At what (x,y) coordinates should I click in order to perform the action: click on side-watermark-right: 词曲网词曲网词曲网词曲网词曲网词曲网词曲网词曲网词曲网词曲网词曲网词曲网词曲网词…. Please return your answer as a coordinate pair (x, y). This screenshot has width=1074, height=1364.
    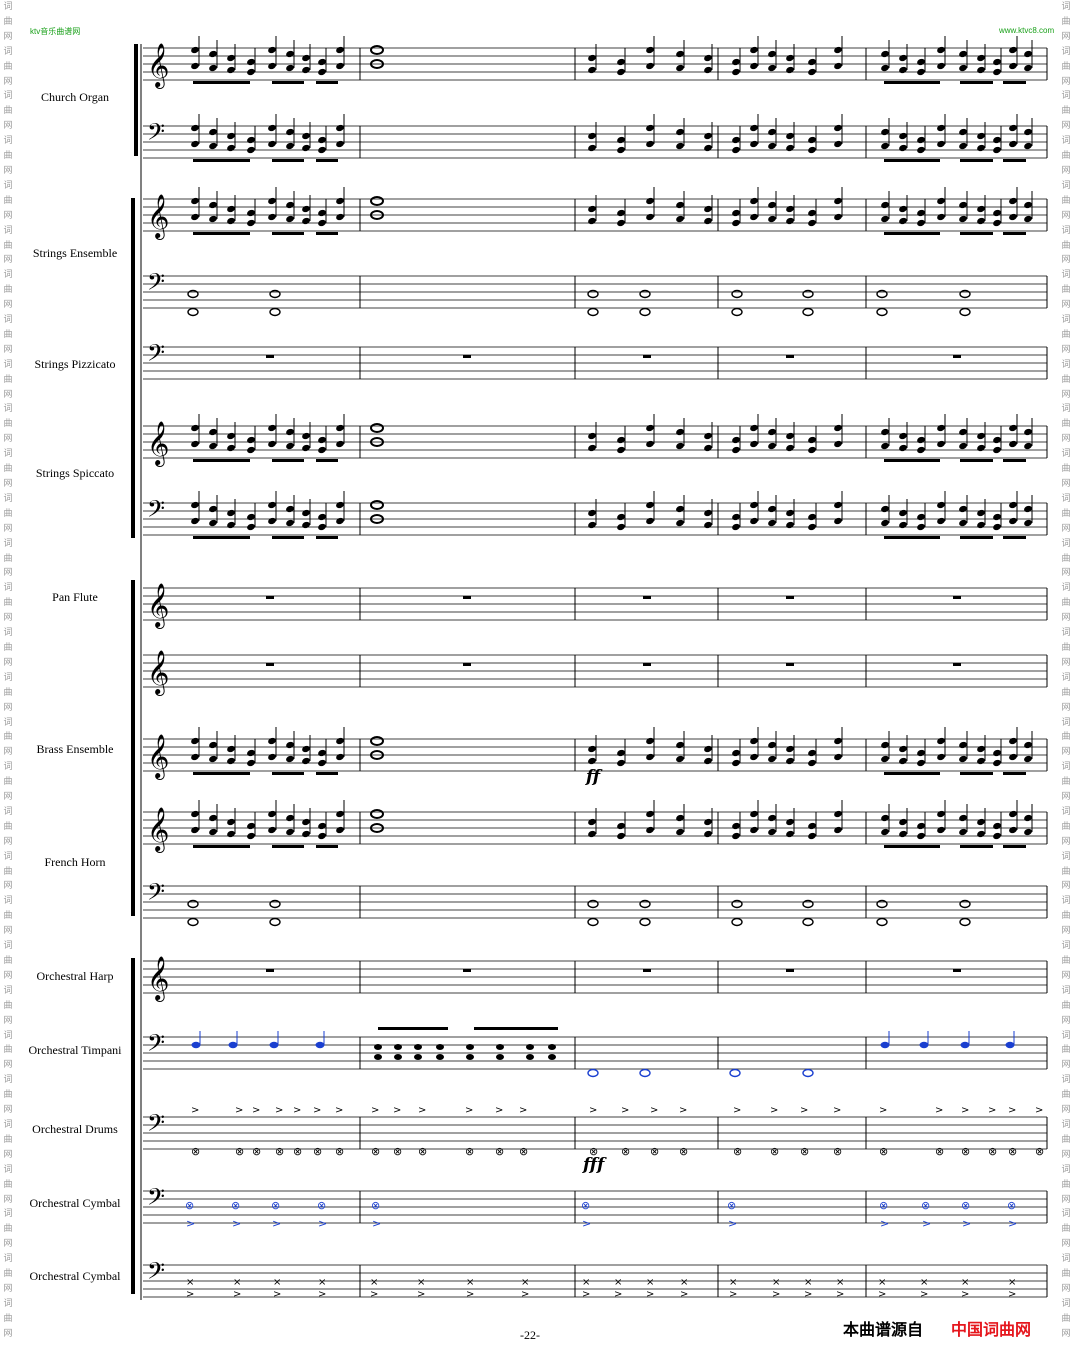
    Looking at the image, I should click on (1066, 670).